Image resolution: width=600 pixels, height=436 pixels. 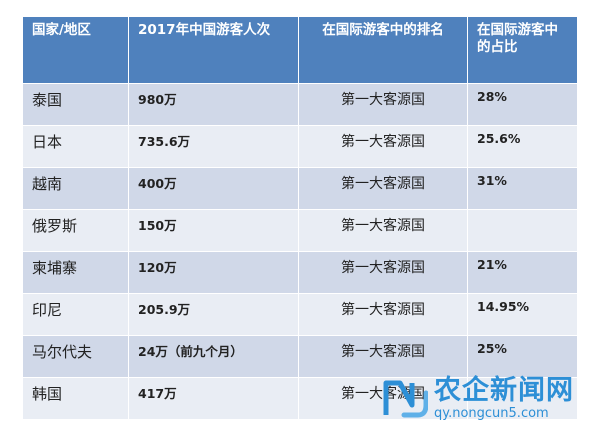 I want to click on cell-visitors: 735.6万, so click(x=213, y=146).